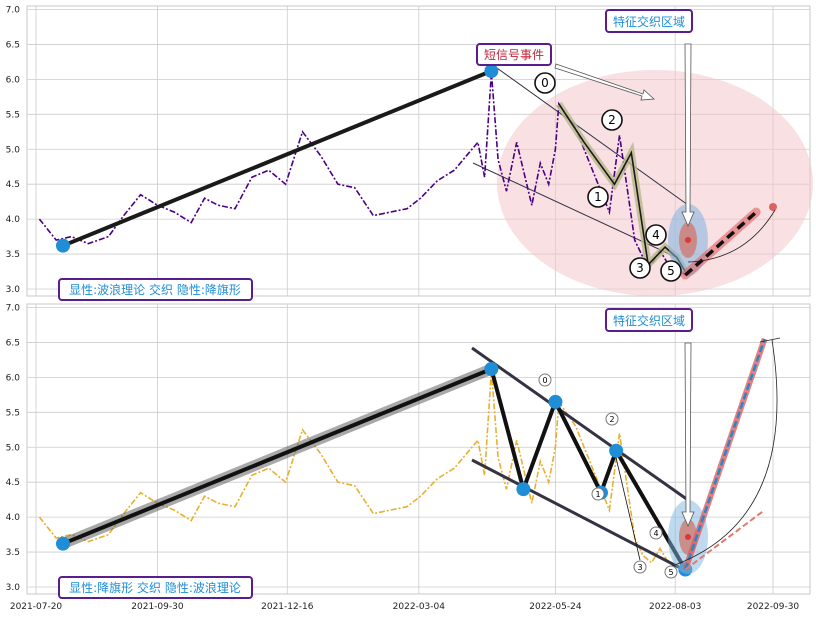 The image size is (816, 617). I want to click on wave-label-3-text: 3, so click(640, 268).